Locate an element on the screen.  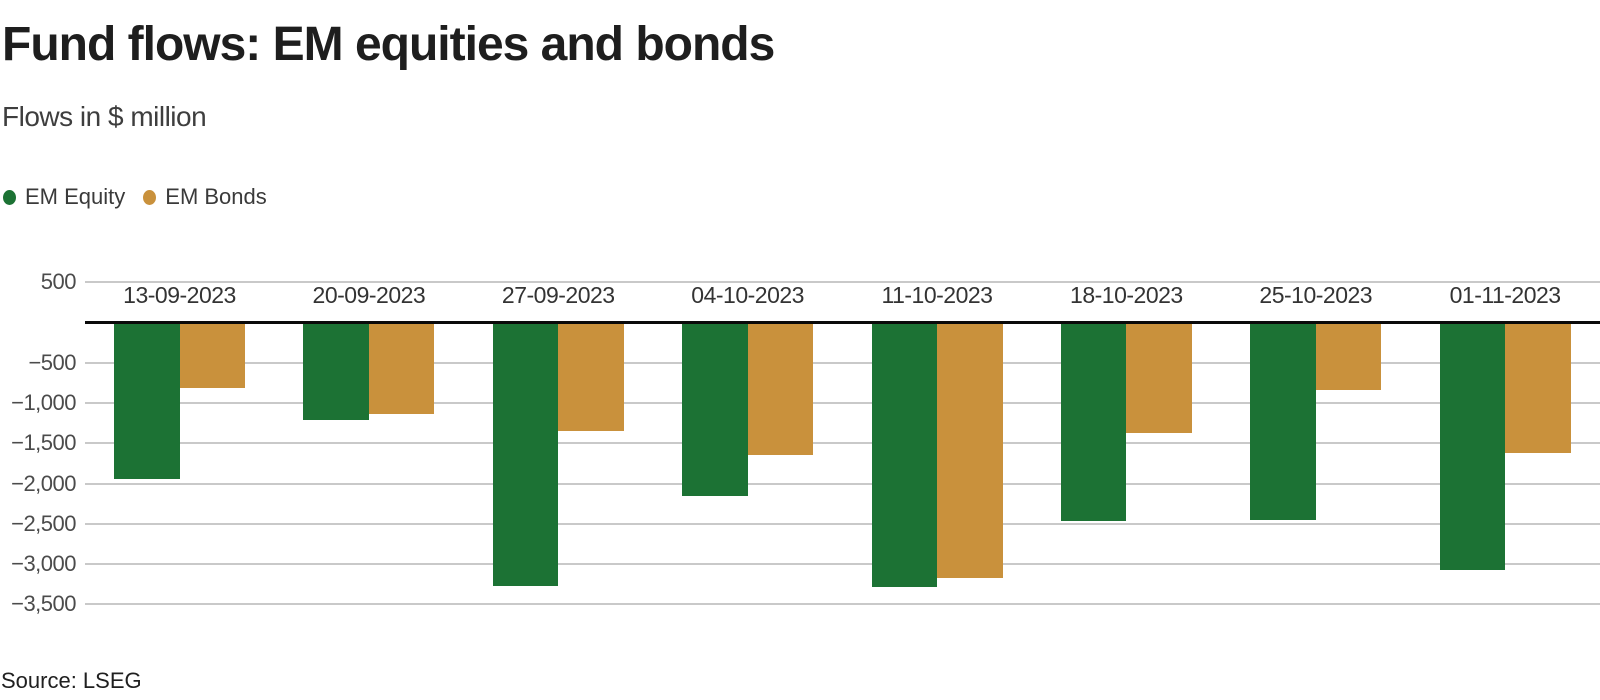
zero-axis-line is located at coordinates (842, 322).